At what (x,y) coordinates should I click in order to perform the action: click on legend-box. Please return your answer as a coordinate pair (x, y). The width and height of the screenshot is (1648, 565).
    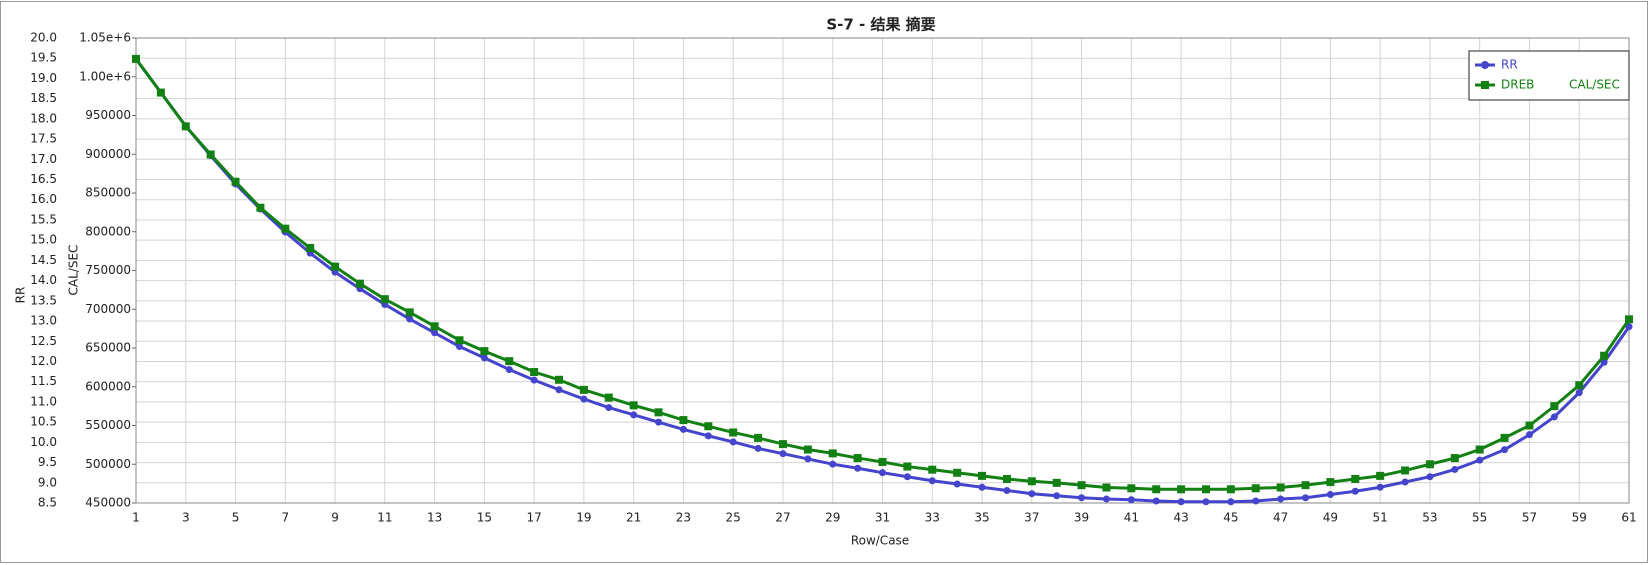
    Looking at the image, I should click on (1549, 75).